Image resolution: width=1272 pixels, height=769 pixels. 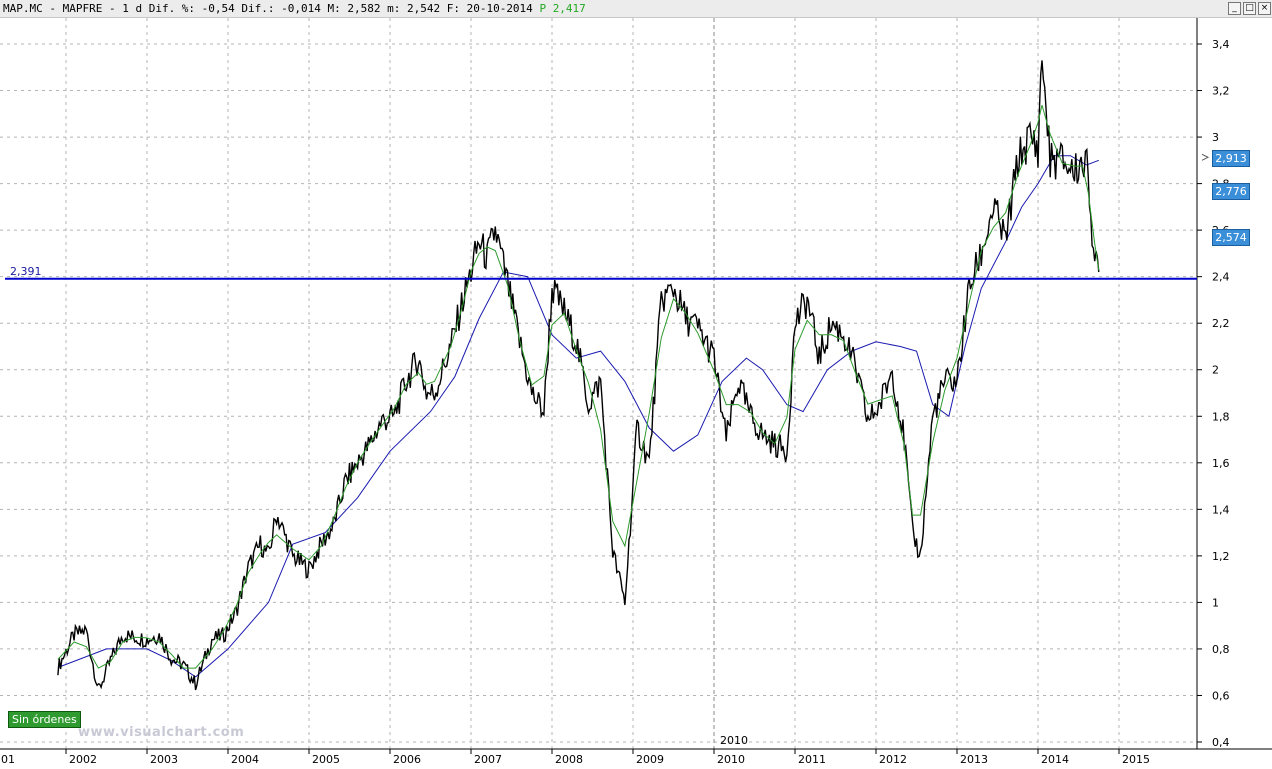 What do you see at coordinates (650, 759) in the screenshot?
I see `x-tick-label: 2009` at bounding box center [650, 759].